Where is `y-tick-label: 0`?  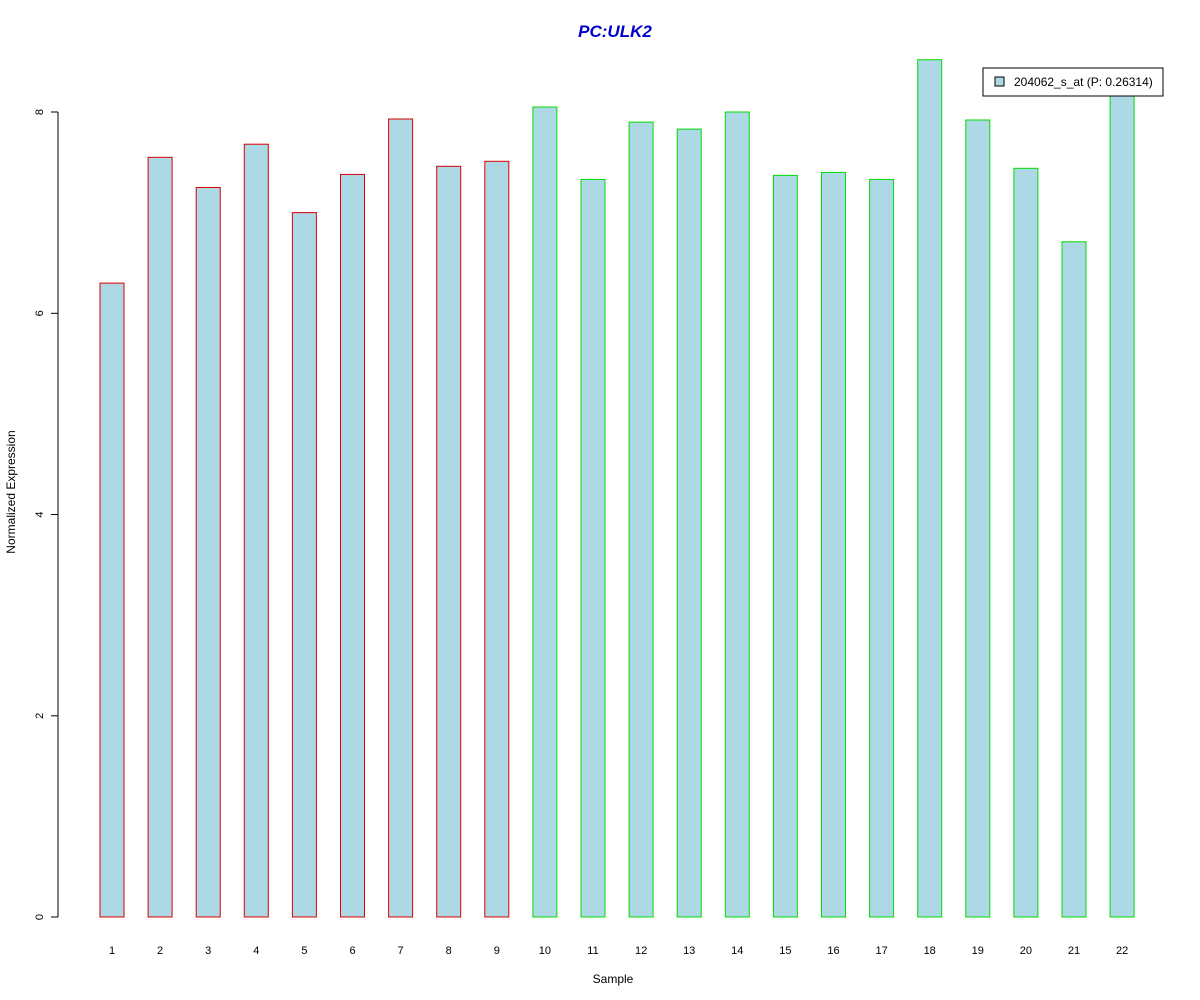 y-tick-label: 0 is located at coordinates (40, 917).